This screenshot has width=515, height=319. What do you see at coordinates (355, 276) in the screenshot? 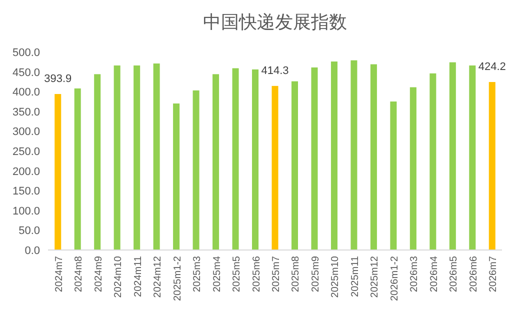
I see `x-tick-label: 2025m11` at bounding box center [355, 276].